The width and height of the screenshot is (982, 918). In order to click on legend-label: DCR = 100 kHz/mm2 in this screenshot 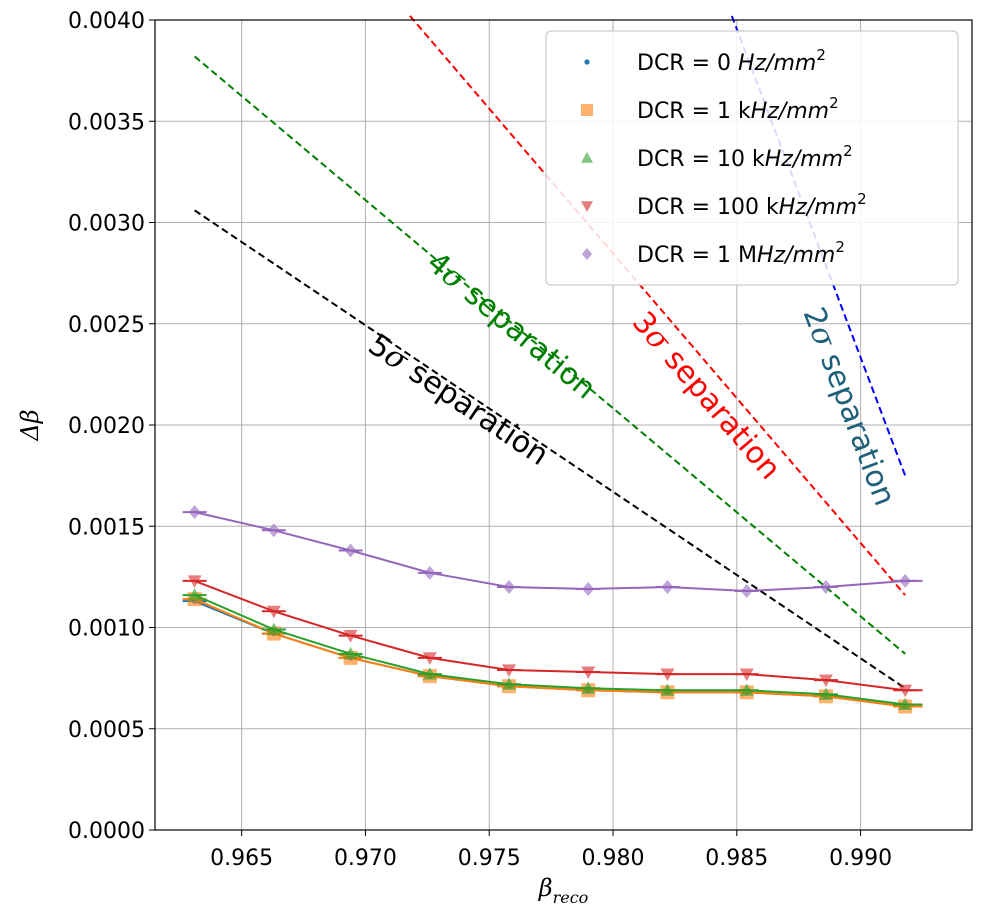, I will do `click(752, 205)`.